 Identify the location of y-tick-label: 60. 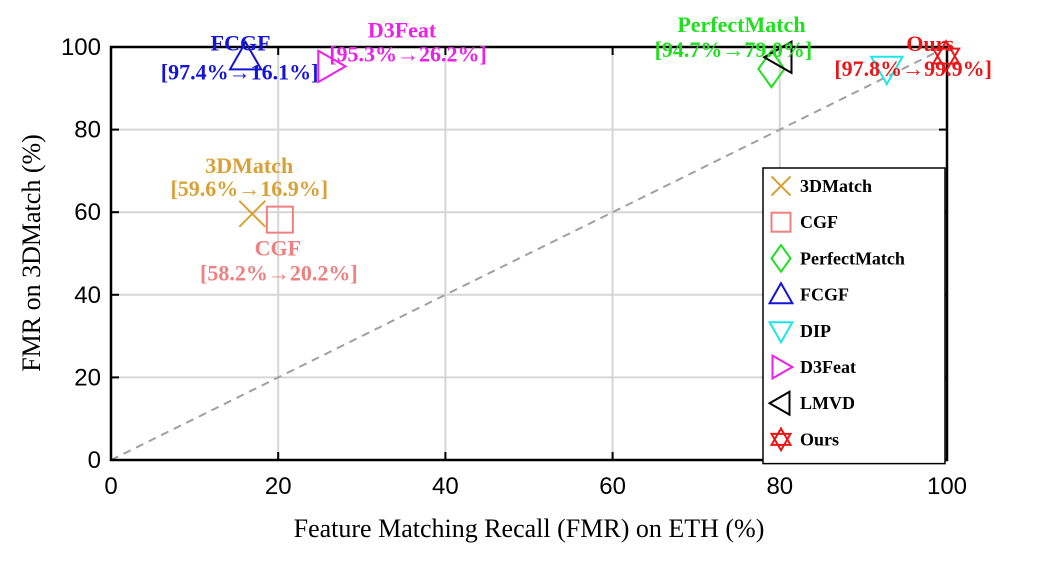
(87, 212).